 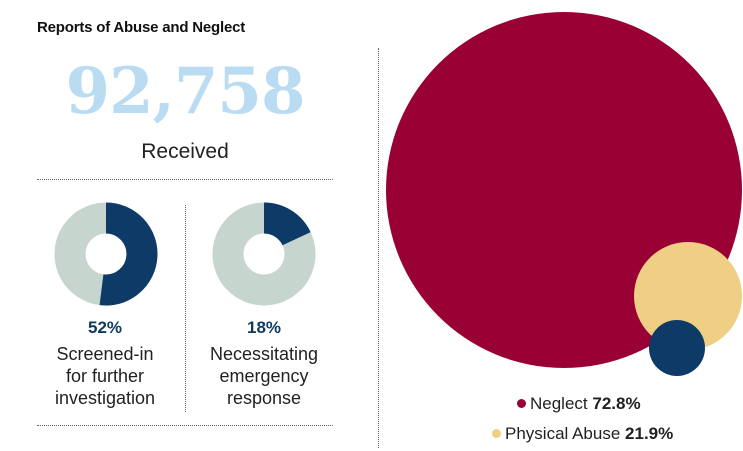 What do you see at coordinates (105, 354) in the screenshot?
I see `caption-line: Screened-in` at bounding box center [105, 354].